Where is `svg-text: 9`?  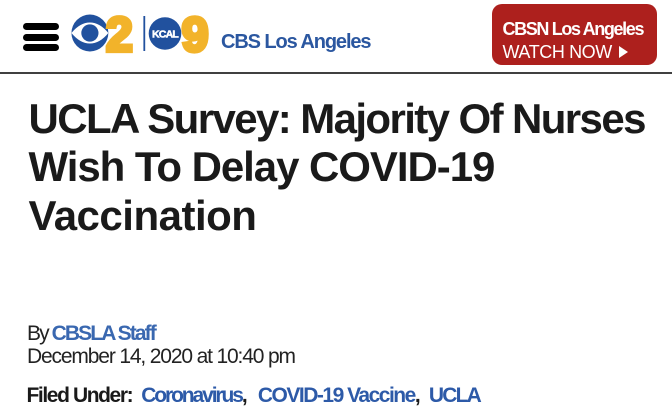
svg-text: 9 is located at coordinates (195, 34).